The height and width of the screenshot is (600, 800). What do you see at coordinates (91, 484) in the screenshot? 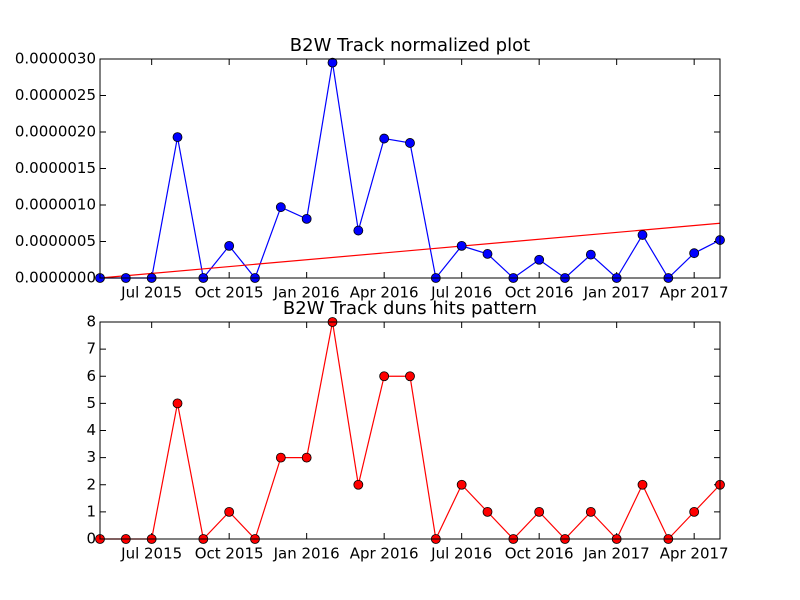
I see `y-tick-label: 2` at bounding box center [91, 484].